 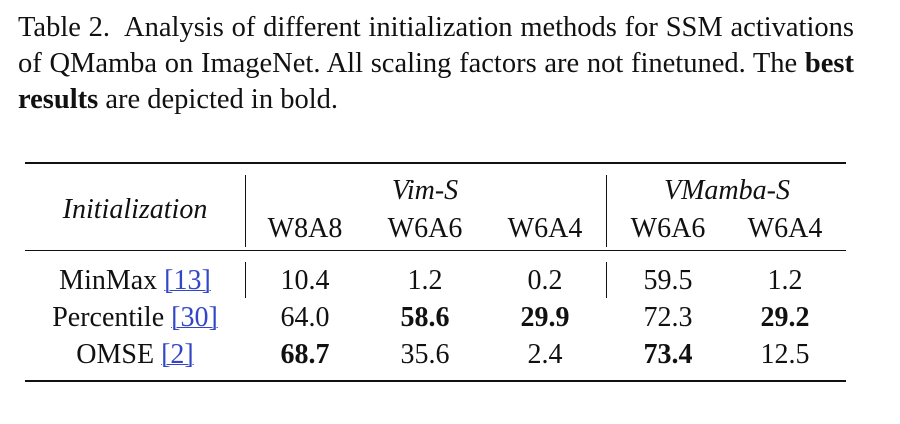 What do you see at coordinates (187, 280) in the screenshot?
I see `citation: [13]` at bounding box center [187, 280].